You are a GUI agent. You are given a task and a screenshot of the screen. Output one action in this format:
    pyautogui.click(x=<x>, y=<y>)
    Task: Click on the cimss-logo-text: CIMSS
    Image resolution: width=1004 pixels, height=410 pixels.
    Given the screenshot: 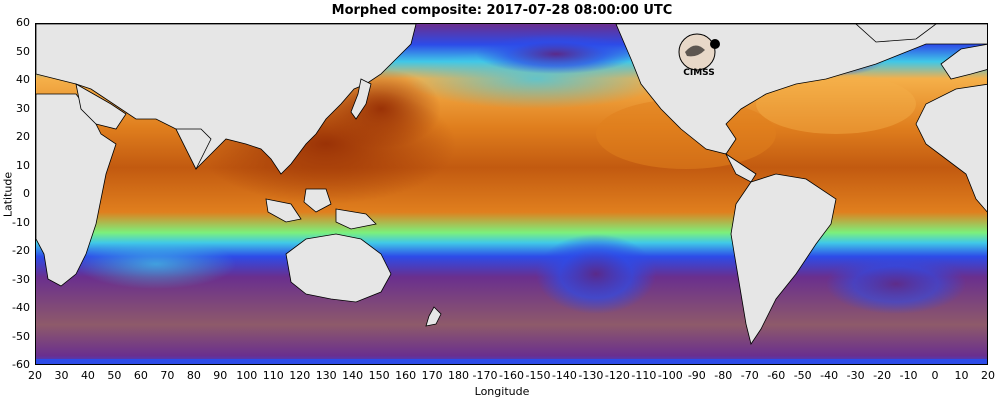 What is the action you would take?
    pyautogui.click(x=698, y=72)
    